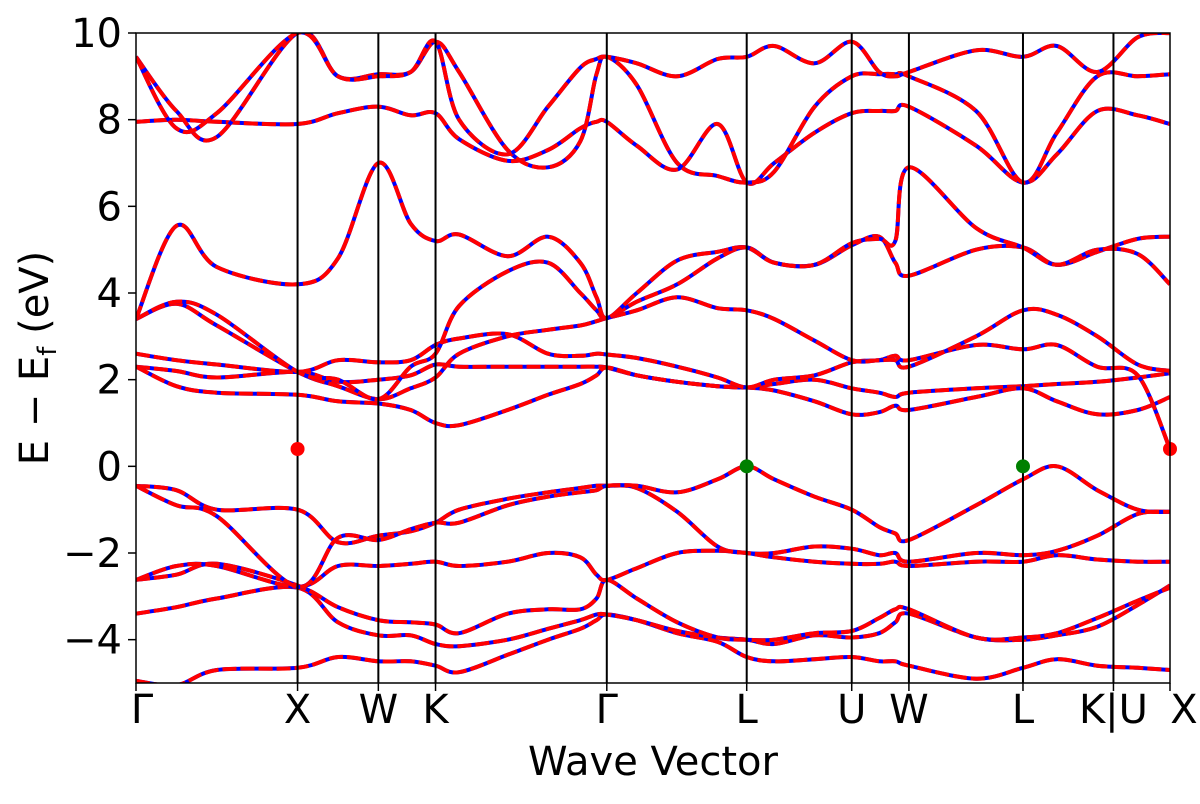  Describe the element at coordinates (109, 294) in the screenshot. I see `y-tick-label: 4` at that location.